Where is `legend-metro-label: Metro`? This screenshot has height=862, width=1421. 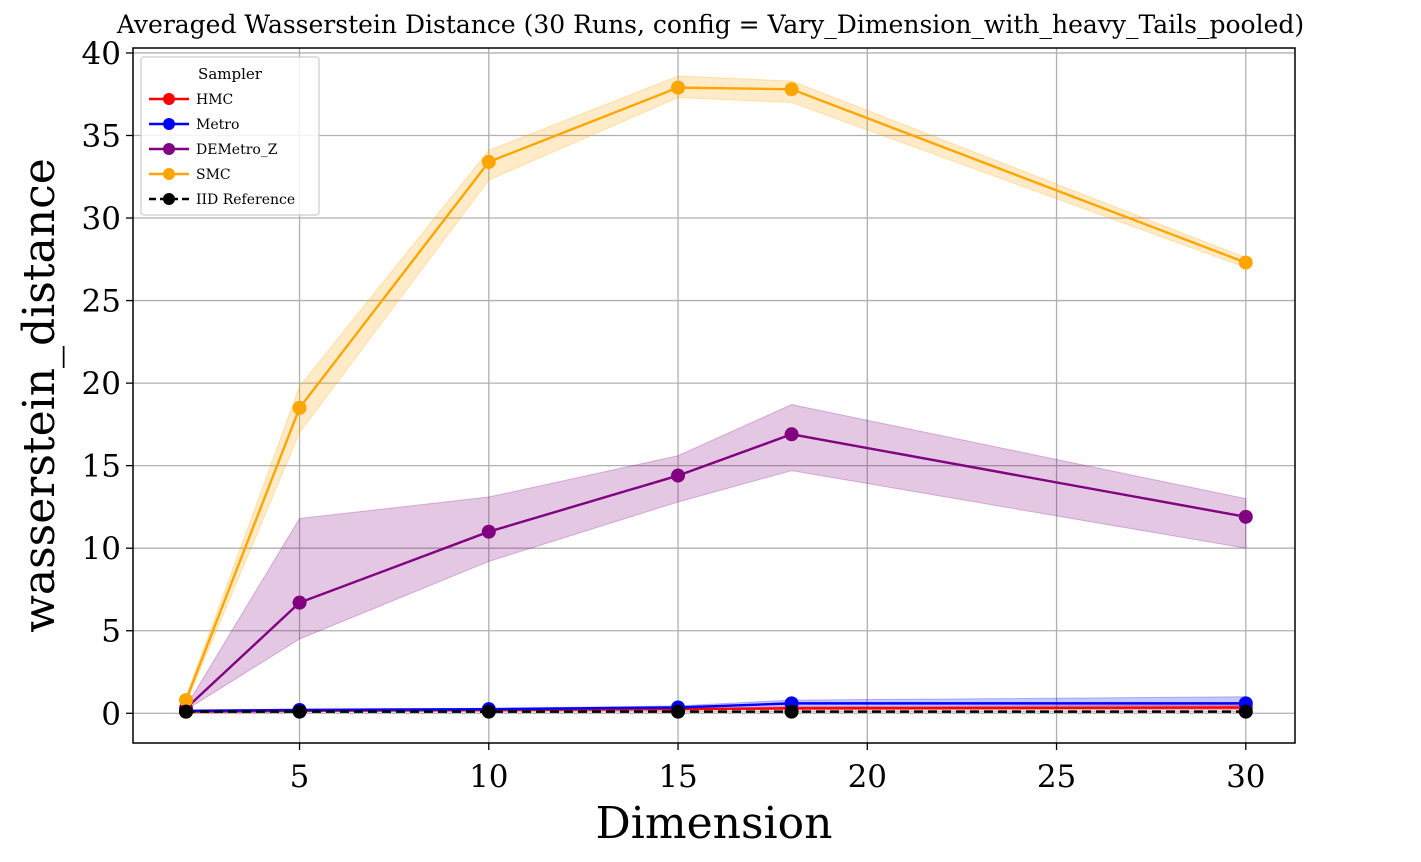
legend-metro-label: Metro is located at coordinates (217, 125).